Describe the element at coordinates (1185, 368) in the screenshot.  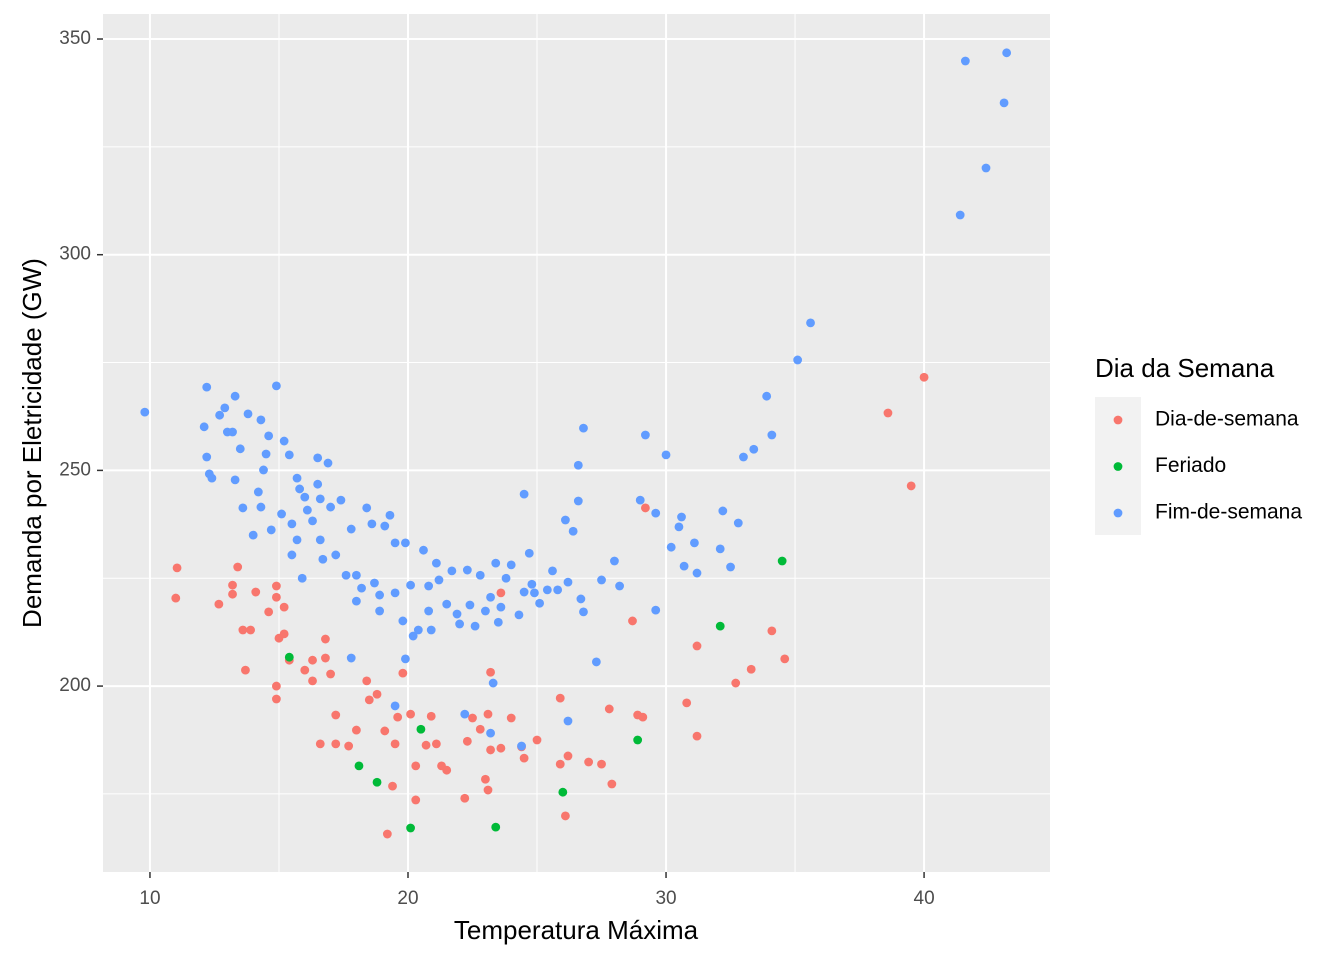
I see `legend-title: Dia da Semana` at that location.